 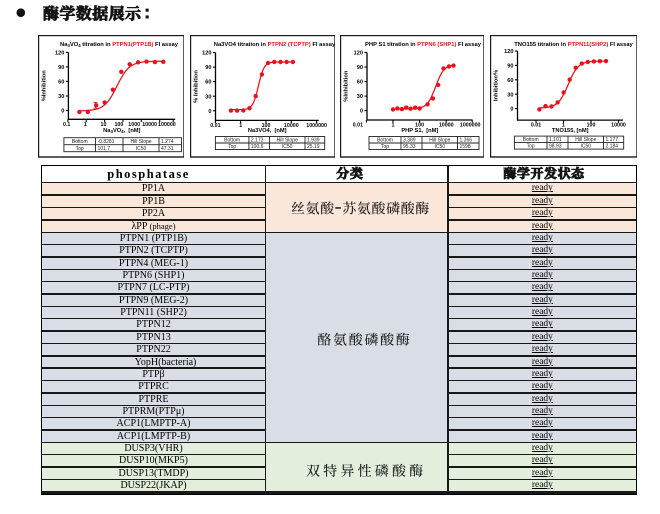 What do you see at coordinates (611, 147) in the screenshot?
I see `svg-text: 2.184` at bounding box center [611, 147].